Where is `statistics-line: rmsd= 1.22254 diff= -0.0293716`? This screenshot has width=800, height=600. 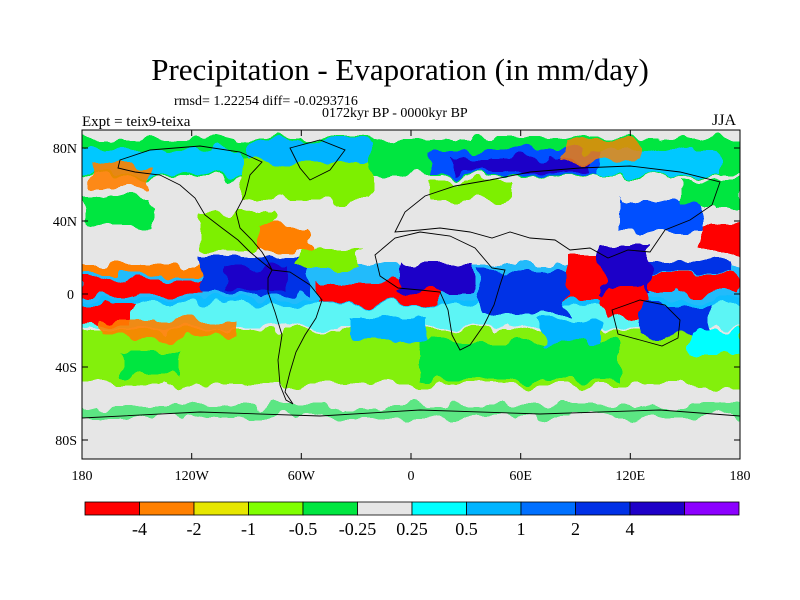
statistics-line: rmsd= 1.22254 diff= -0.0293716 is located at coordinates (266, 101).